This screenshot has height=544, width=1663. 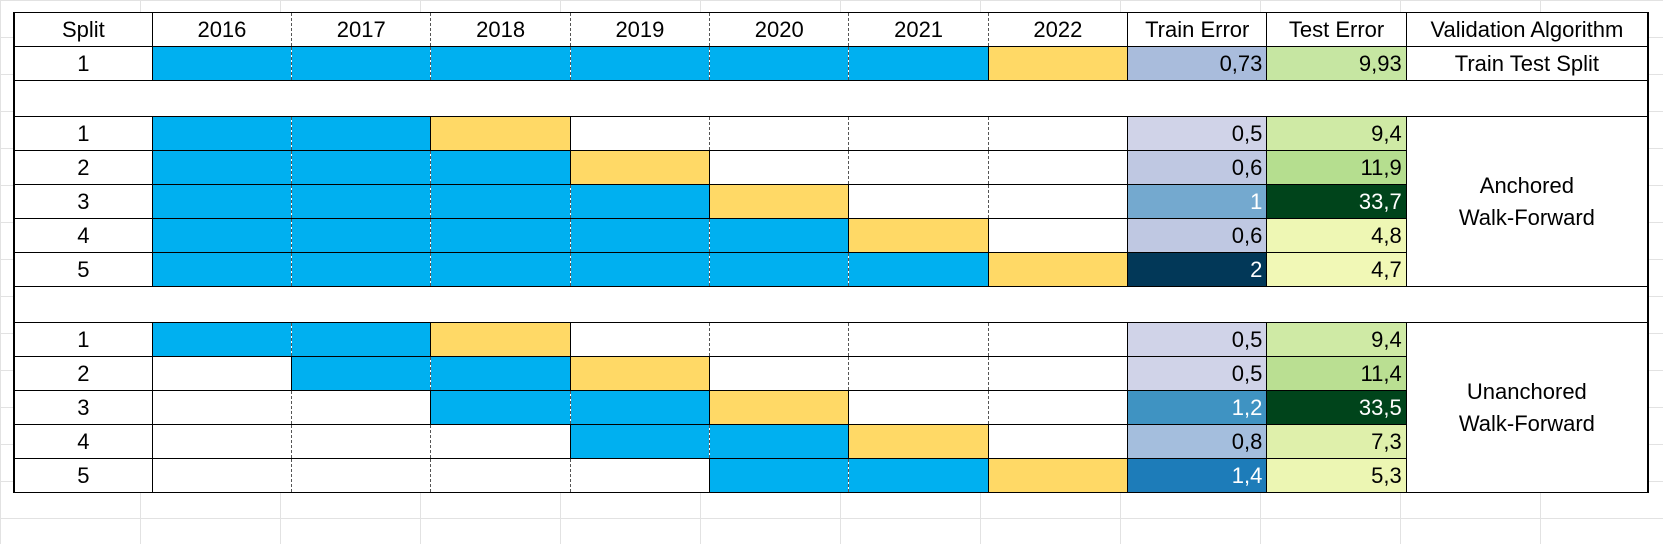 What do you see at coordinates (82, 133) in the screenshot?
I see `split-number: 1` at bounding box center [82, 133].